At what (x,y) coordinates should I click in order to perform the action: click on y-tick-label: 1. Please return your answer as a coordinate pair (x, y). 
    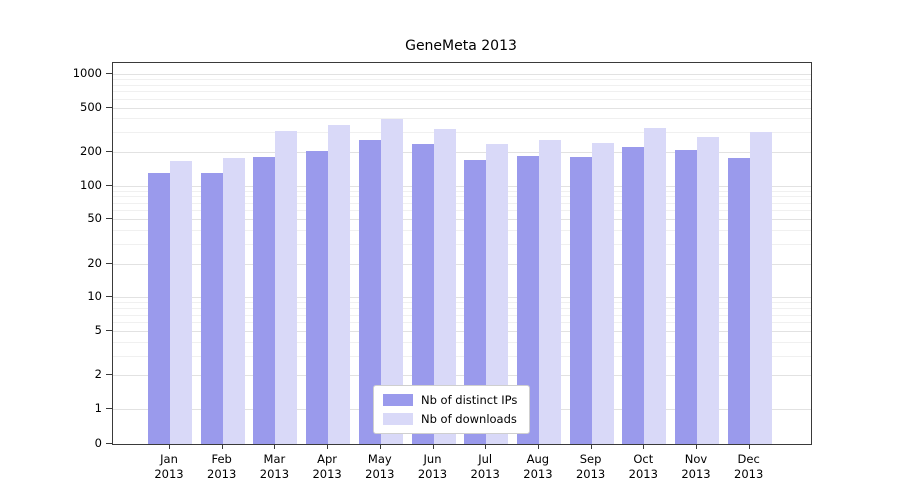
    Looking at the image, I should click on (98, 408).